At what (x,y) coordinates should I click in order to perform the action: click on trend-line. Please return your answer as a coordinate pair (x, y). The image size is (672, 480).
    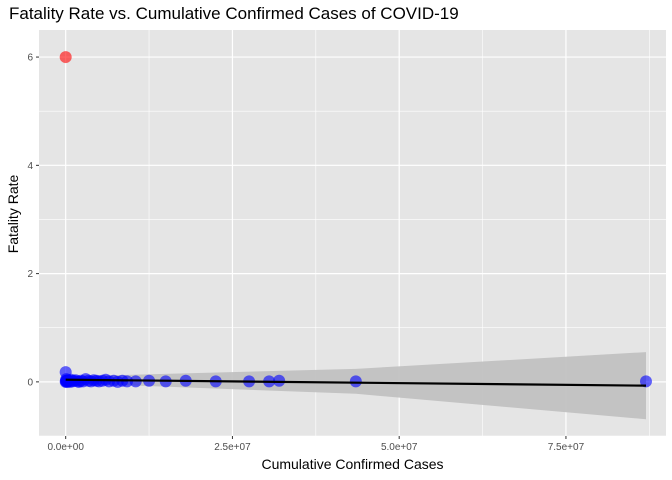
    Looking at the image, I should click on (356, 382).